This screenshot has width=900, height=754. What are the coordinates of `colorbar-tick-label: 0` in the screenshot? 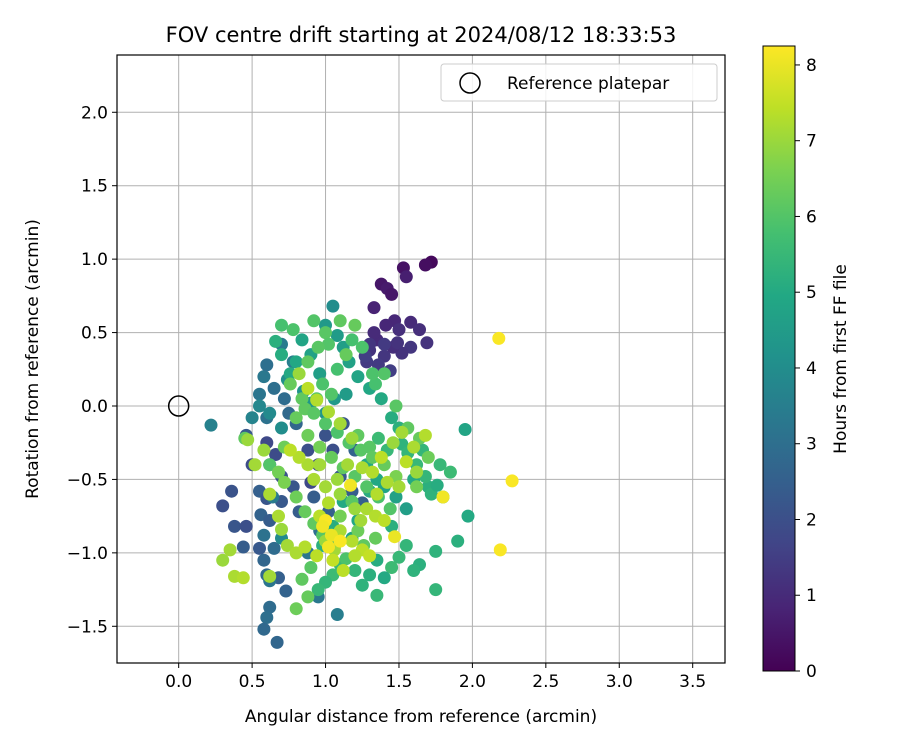 It's located at (811, 672).